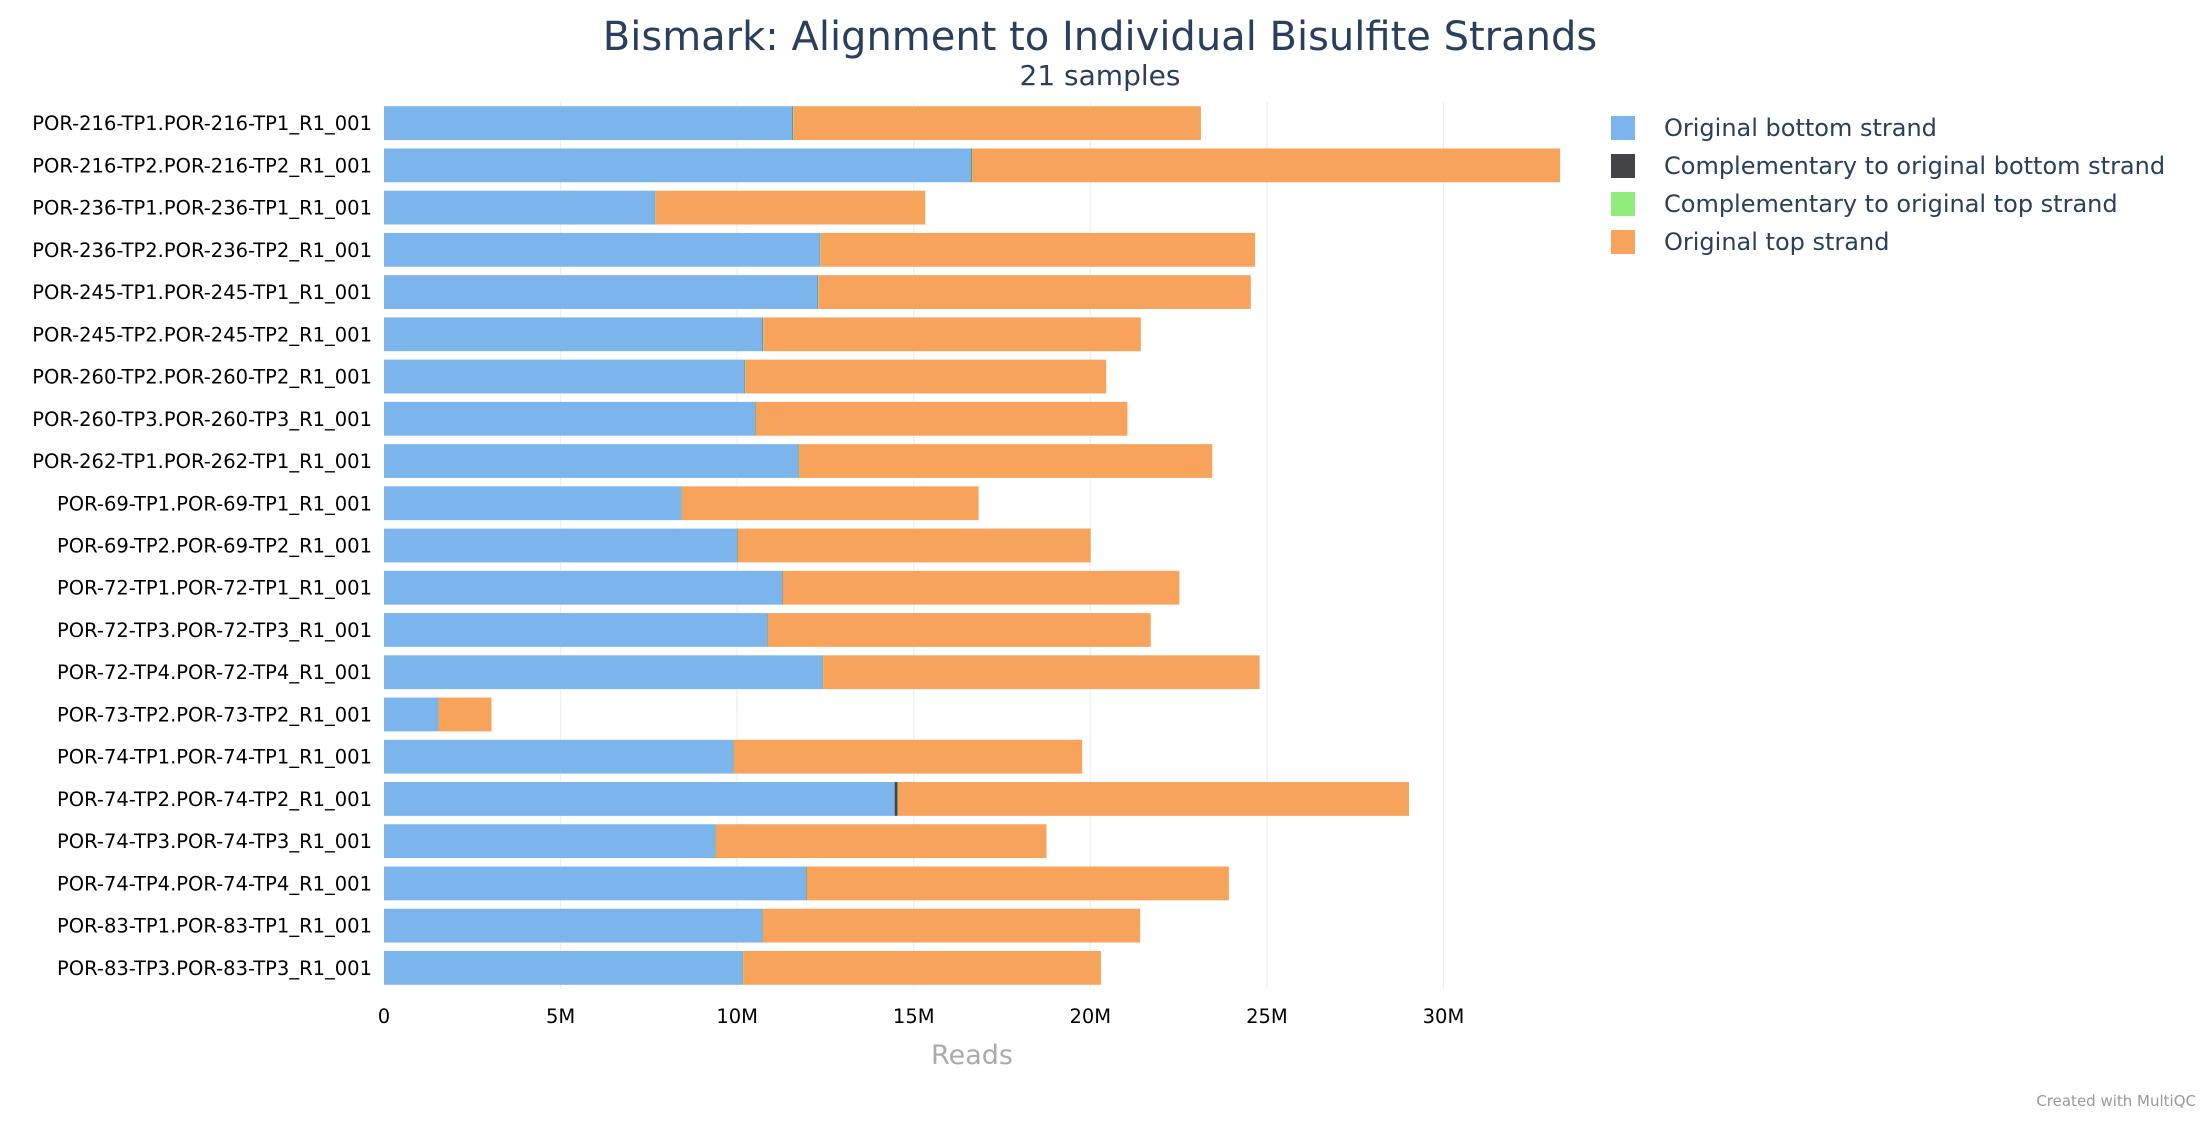 The image size is (2200, 1124). I want to click on legend-item: Original bottom strand, so click(1774, 128).